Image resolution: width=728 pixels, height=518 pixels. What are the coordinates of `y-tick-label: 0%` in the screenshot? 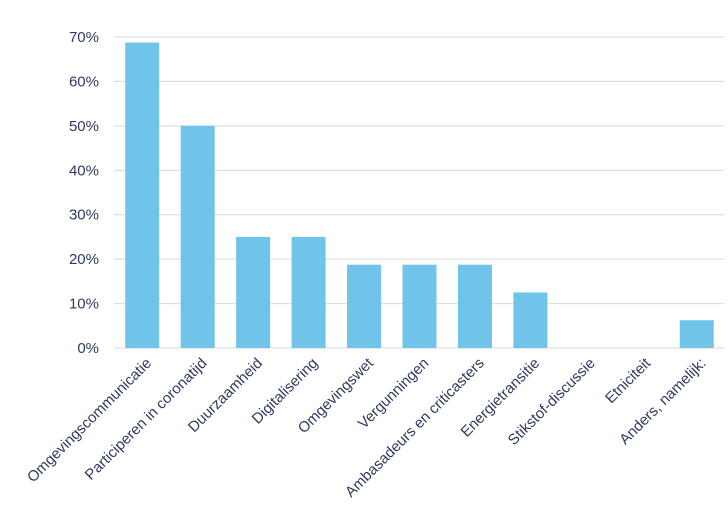 It's located at (88, 348).